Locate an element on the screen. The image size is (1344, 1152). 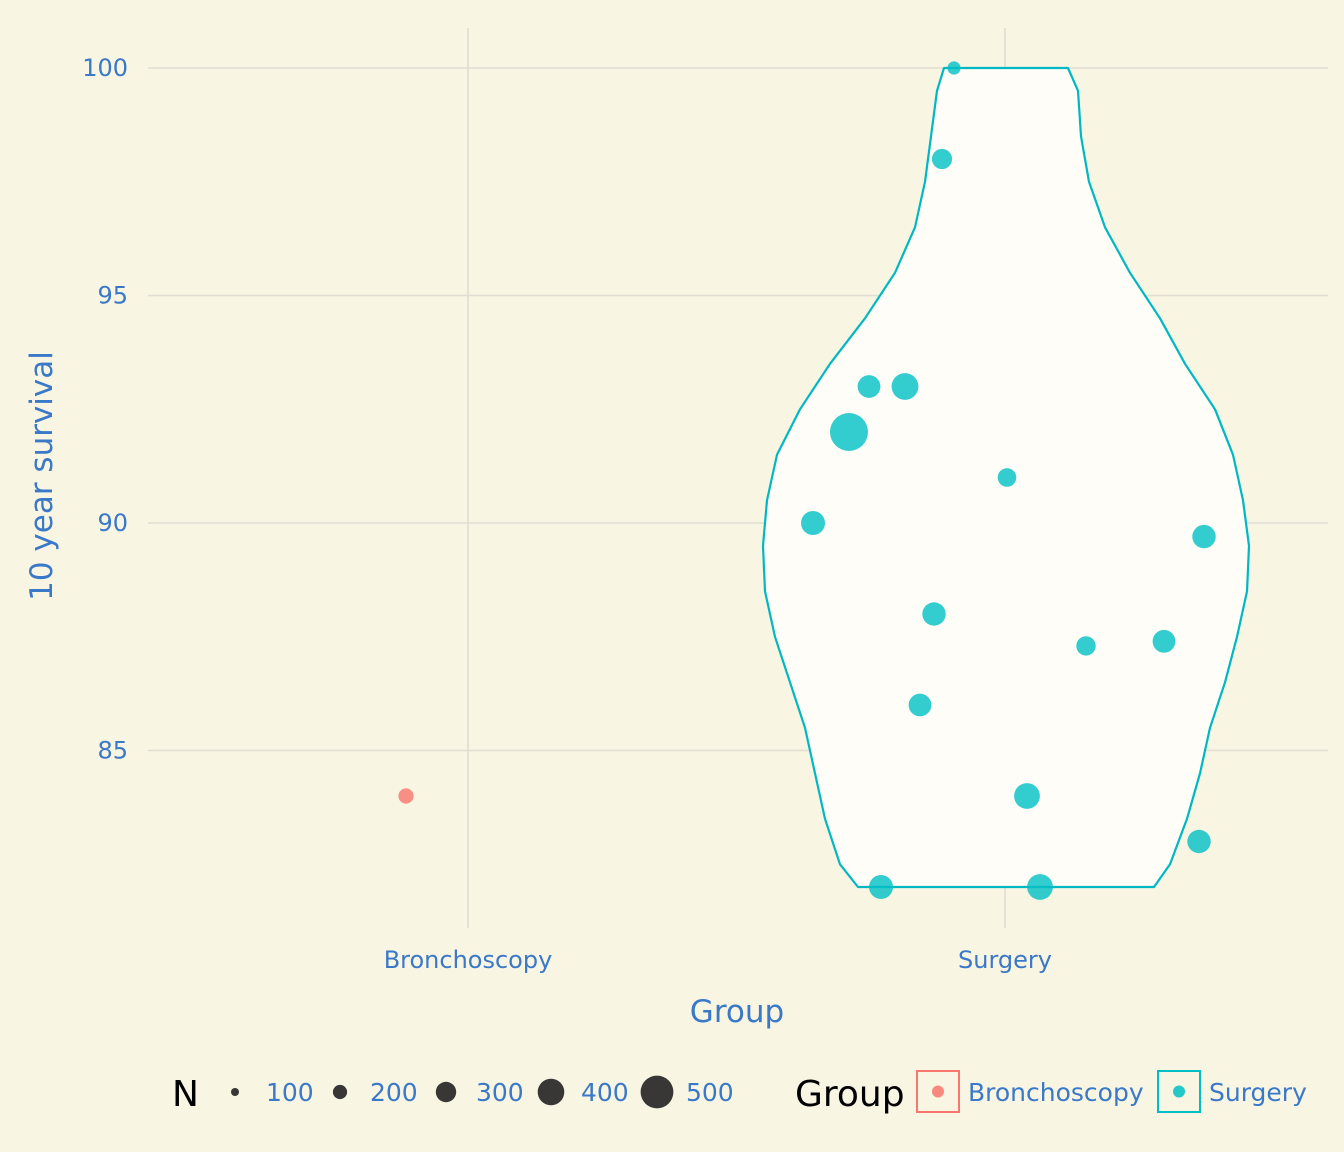
group-legend-title: Group is located at coordinates (850, 1094).